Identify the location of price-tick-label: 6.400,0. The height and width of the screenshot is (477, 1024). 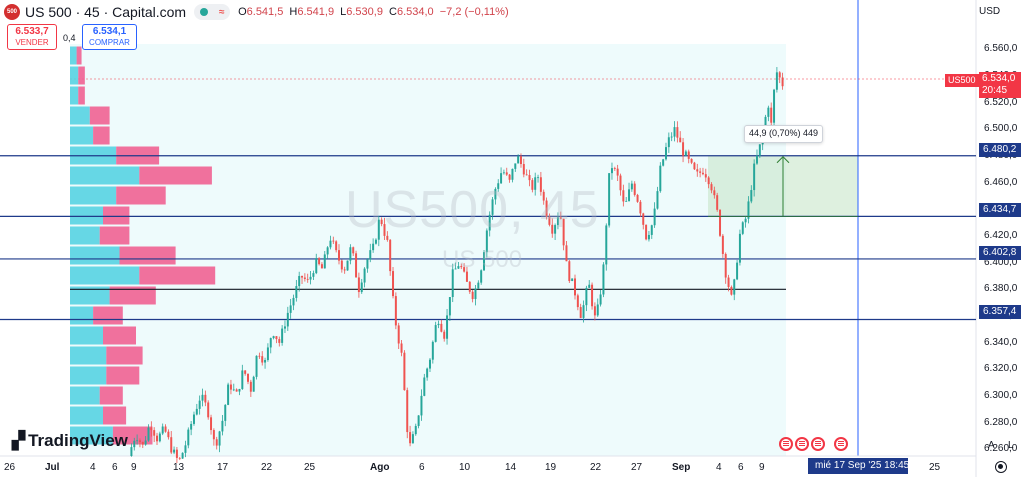
(1001, 262).